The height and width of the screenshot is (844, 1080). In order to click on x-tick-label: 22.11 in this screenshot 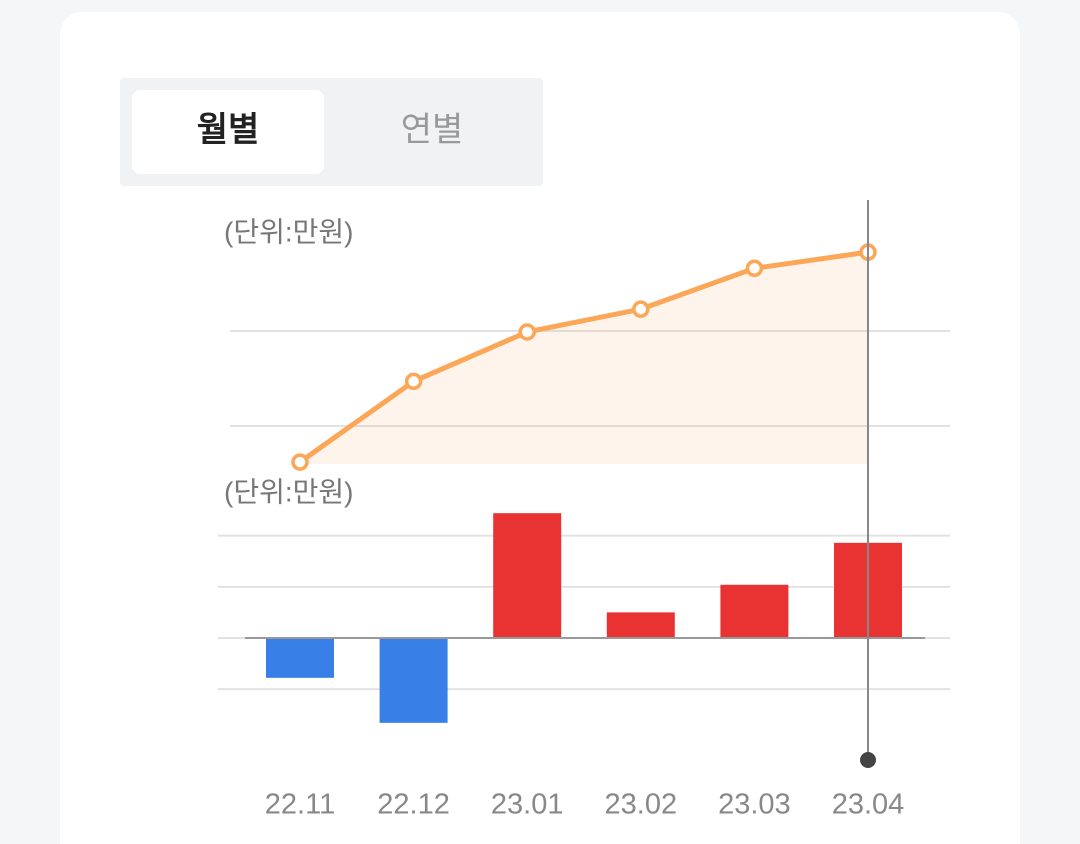, I will do `click(300, 805)`.